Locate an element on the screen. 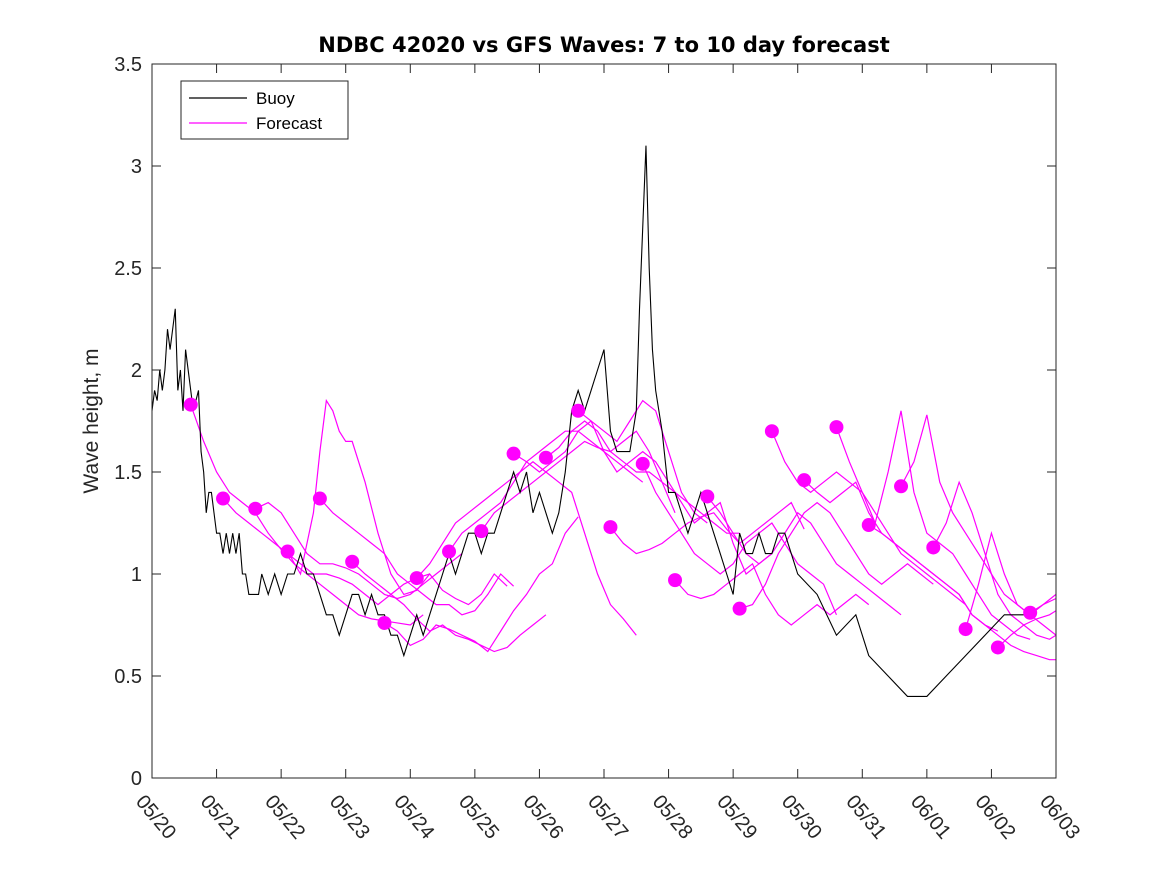 This screenshot has width=1167, height=875. y-tick-label: 3 is located at coordinates (136, 167).